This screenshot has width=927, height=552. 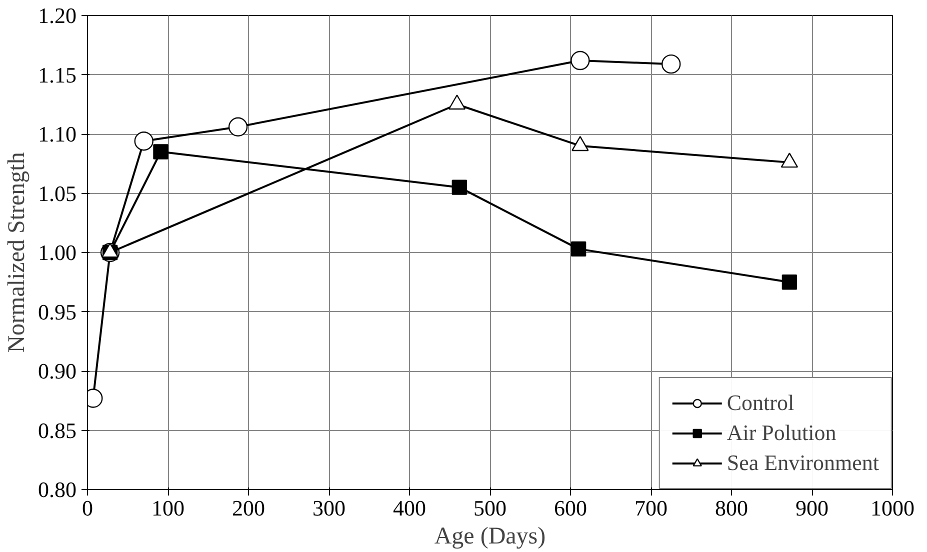 What do you see at coordinates (57, 15) in the screenshot?
I see `y-tick-label: 1.20` at bounding box center [57, 15].